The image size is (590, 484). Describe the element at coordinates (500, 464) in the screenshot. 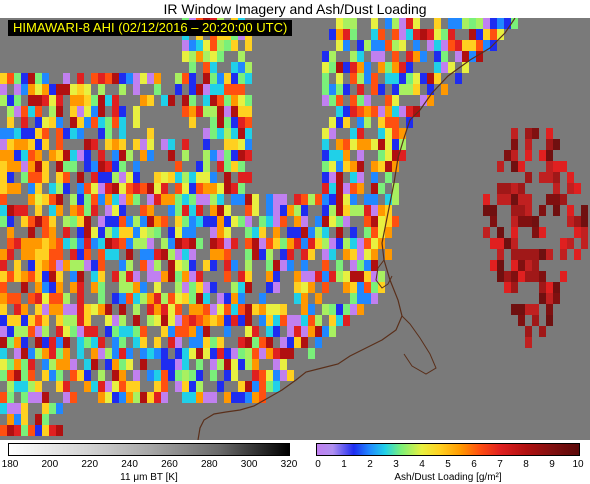

I see `colorbar-tick-label: 7` at that location.